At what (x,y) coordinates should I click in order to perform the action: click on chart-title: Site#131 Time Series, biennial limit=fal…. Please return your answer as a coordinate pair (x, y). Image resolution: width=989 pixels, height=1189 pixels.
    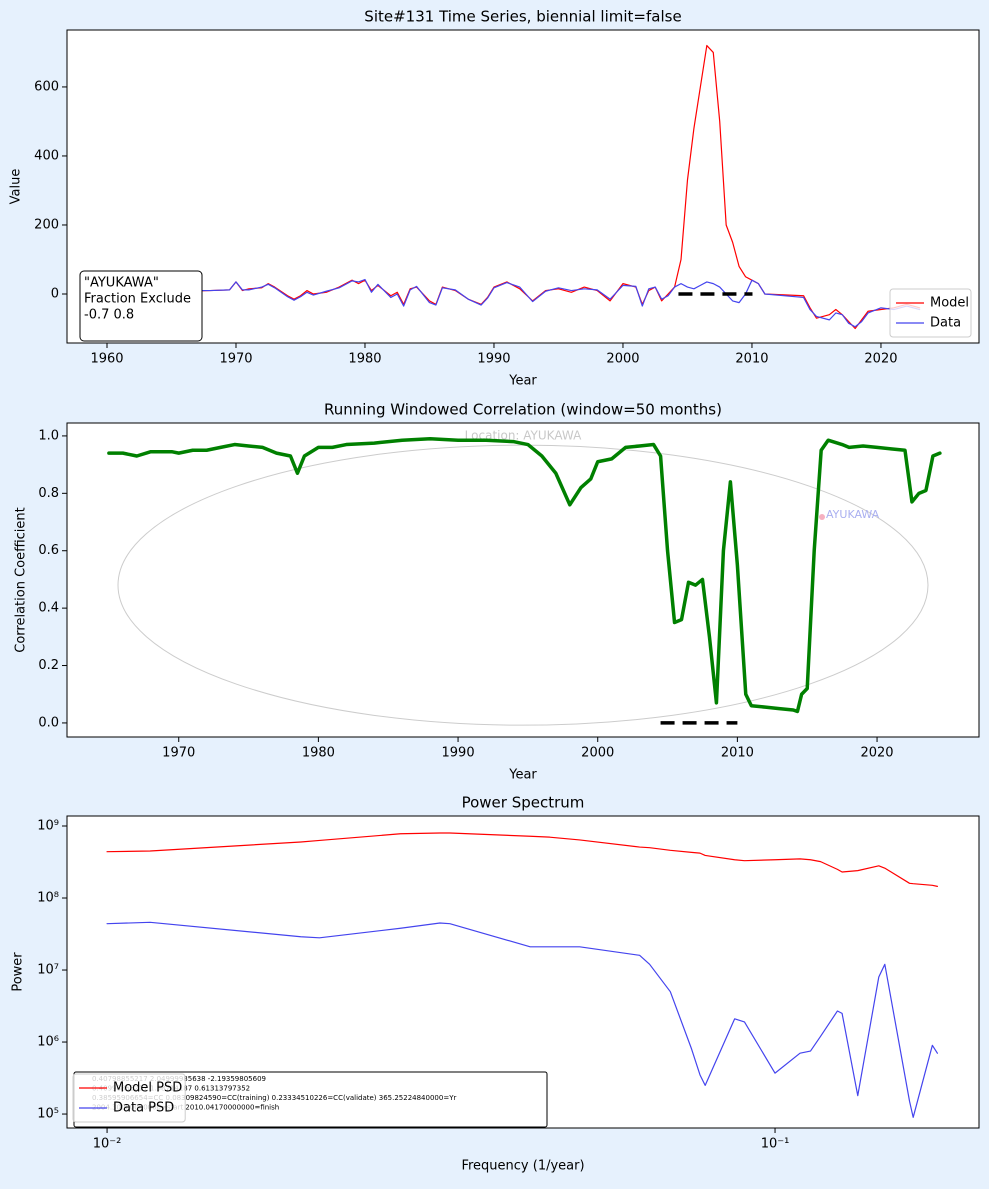
    Looking at the image, I should click on (522, 17).